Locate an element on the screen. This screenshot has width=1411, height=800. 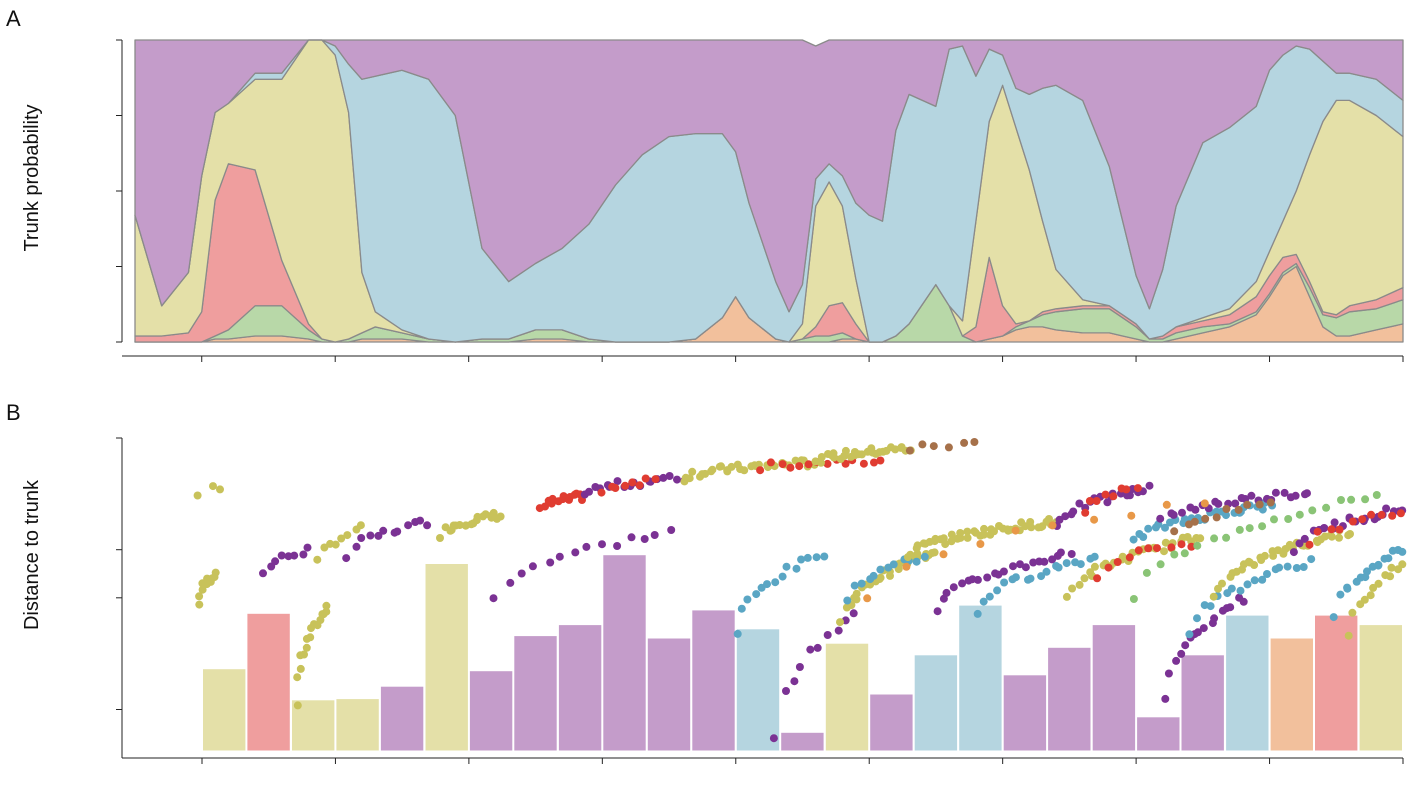
panel-b-letter: B is located at coordinates (13, 412).